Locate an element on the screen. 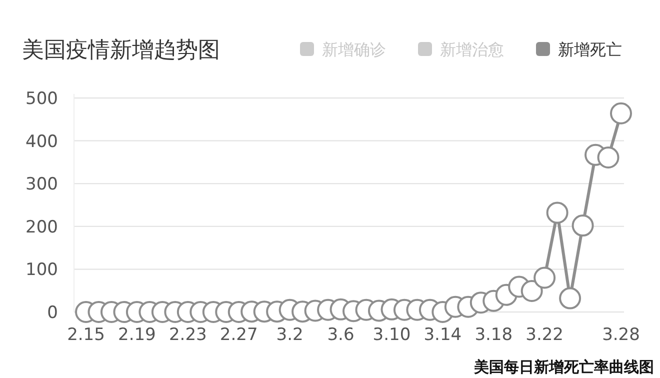 The width and height of the screenshot is (660, 378). legend-label: 新增死亡 is located at coordinates (590, 49).